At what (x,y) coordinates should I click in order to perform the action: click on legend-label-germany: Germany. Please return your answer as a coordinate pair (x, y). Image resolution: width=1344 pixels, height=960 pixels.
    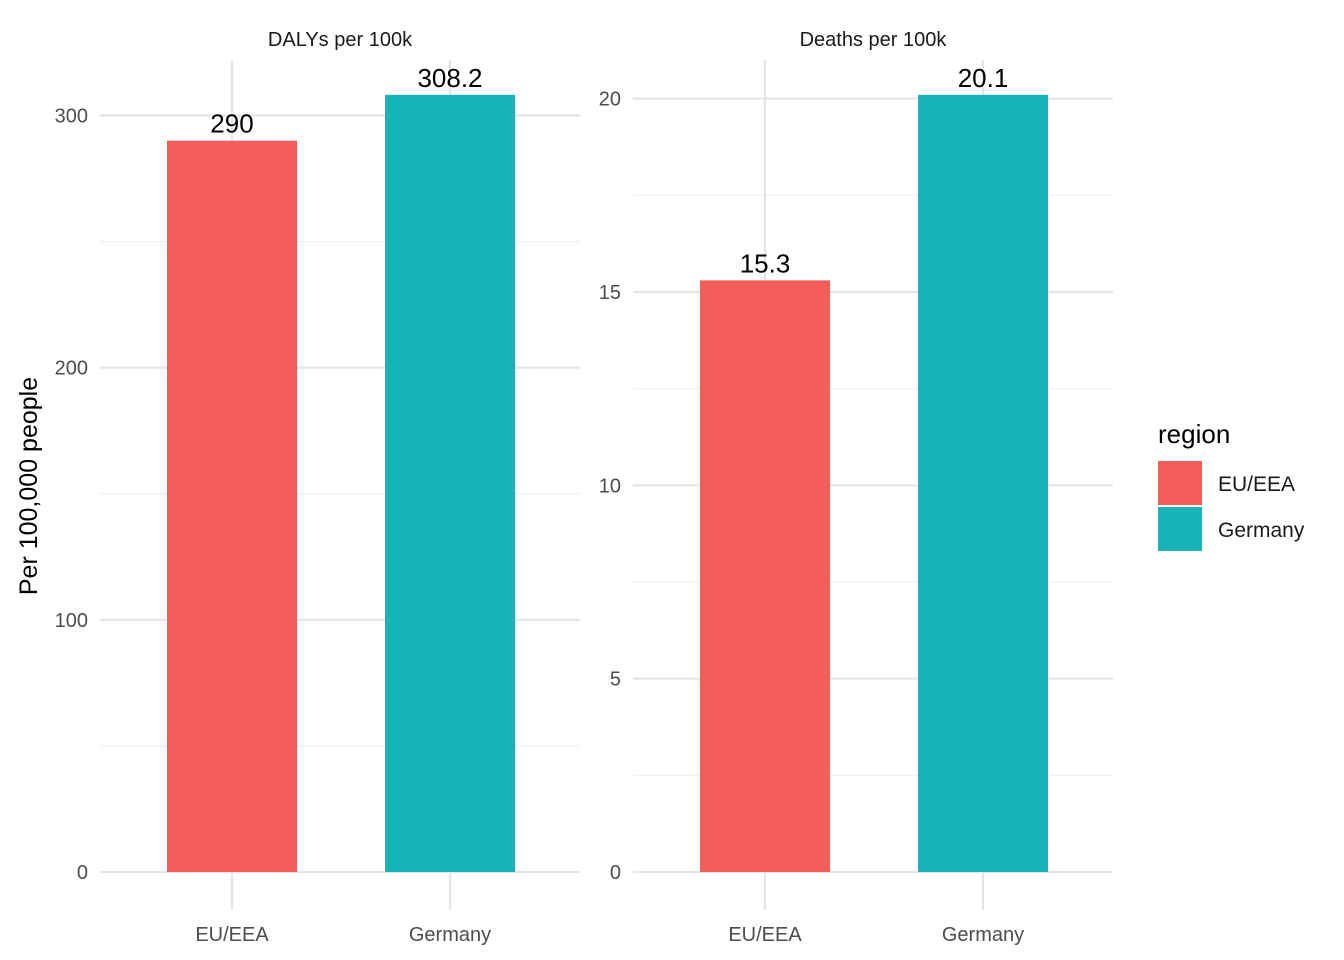
    Looking at the image, I should click on (1261, 530).